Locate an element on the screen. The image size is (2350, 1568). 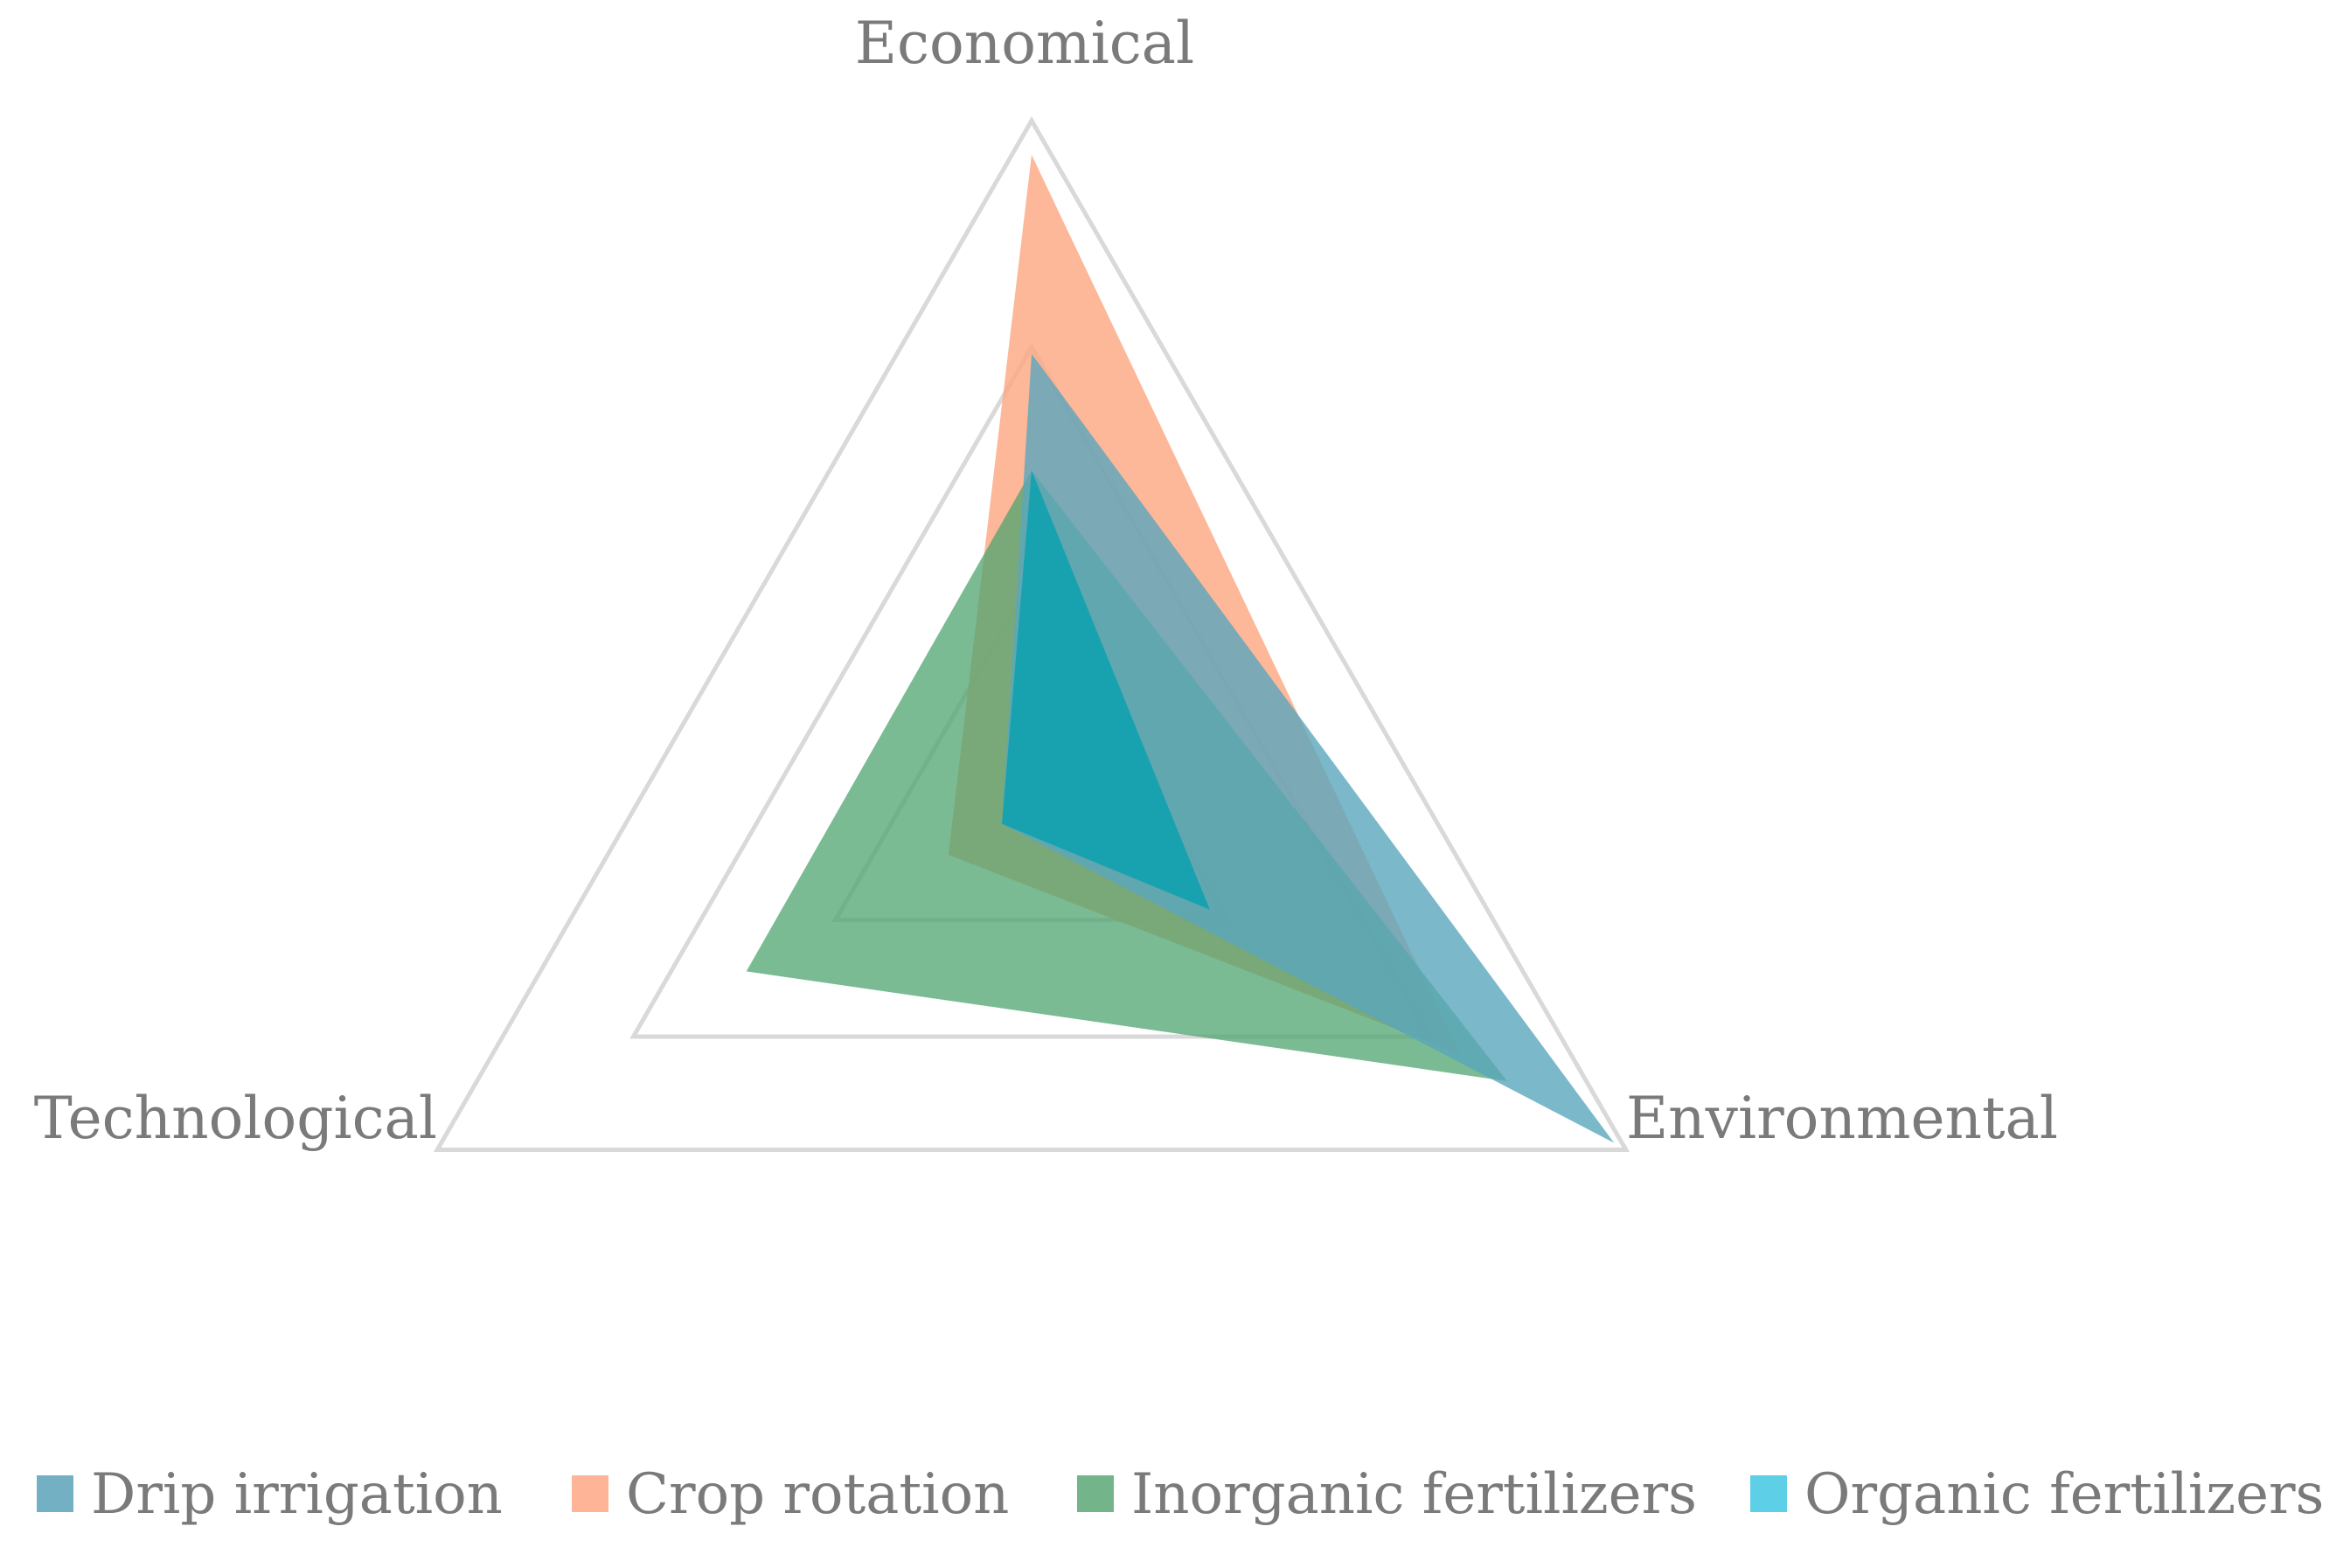
legend-item-crop-rotation: Crop rotation is located at coordinates (790, 1495).